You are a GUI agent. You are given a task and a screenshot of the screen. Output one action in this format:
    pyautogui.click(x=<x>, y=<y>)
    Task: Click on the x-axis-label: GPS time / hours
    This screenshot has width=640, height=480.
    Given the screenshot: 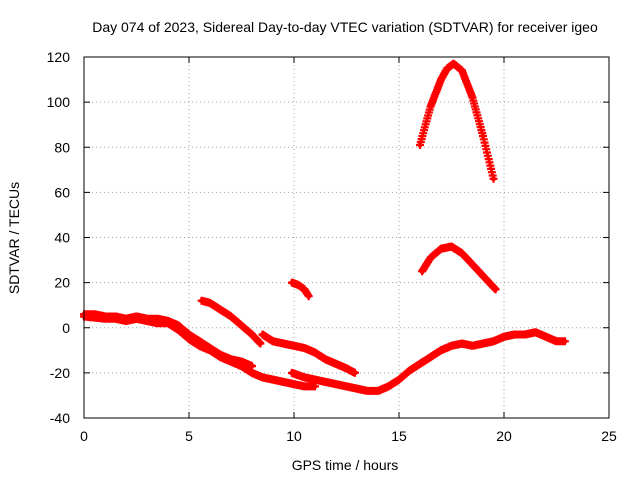 What is the action you would take?
    pyautogui.click(x=345, y=465)
    